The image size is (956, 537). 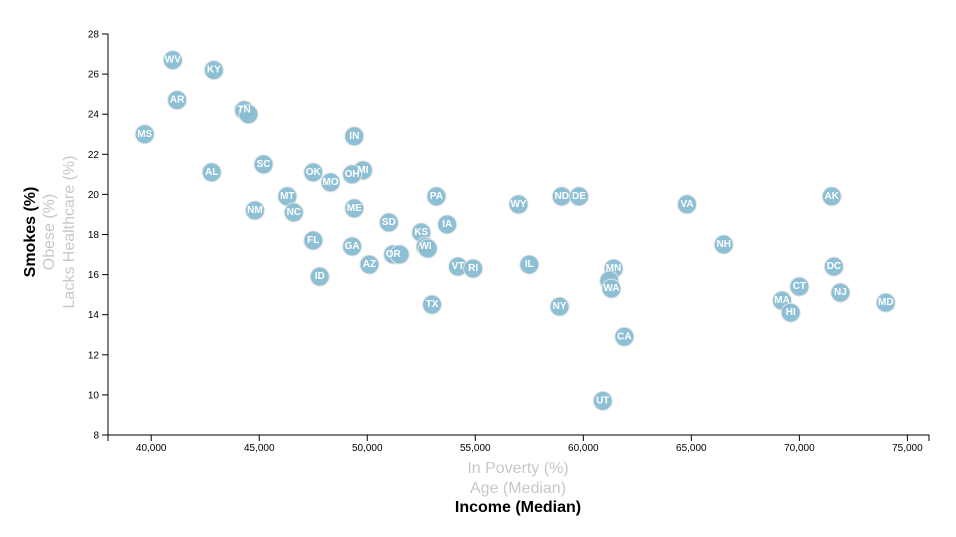 What do you see at coordinates (94, 155) in the screenshot?
I see `y-tick-label: 22` at bounding box center [94, 155].